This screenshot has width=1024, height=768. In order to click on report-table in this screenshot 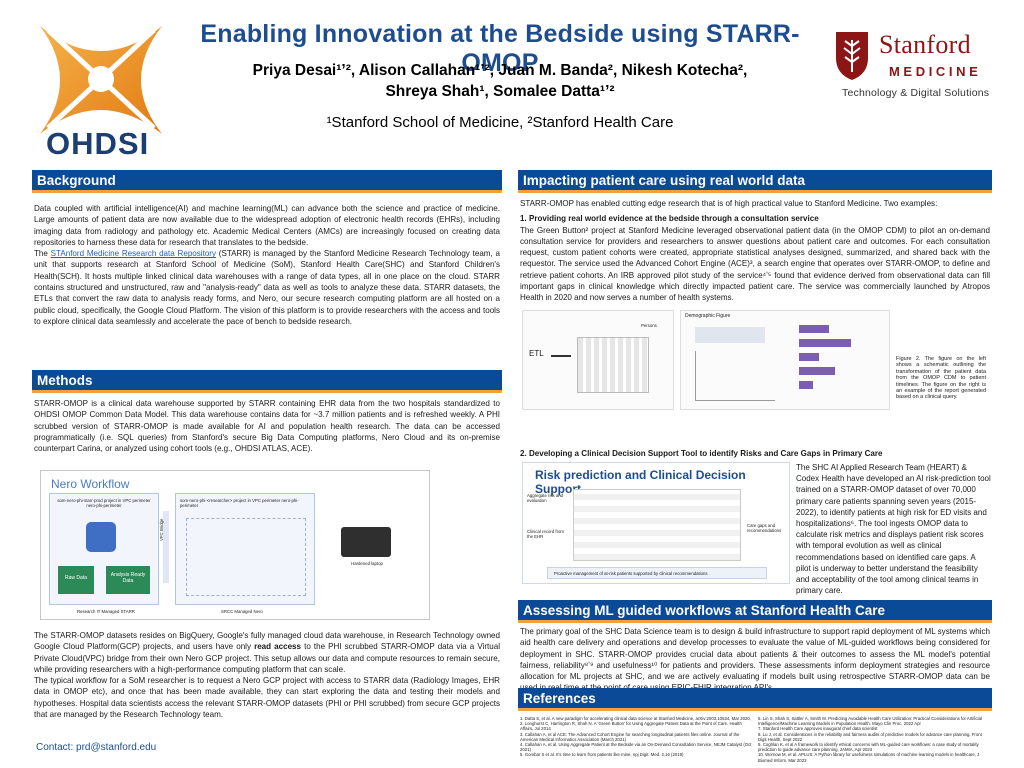, I will do `click(730, 335)`.